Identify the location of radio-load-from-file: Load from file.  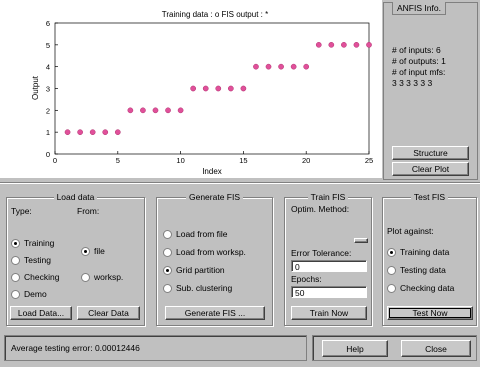
(195, 234).